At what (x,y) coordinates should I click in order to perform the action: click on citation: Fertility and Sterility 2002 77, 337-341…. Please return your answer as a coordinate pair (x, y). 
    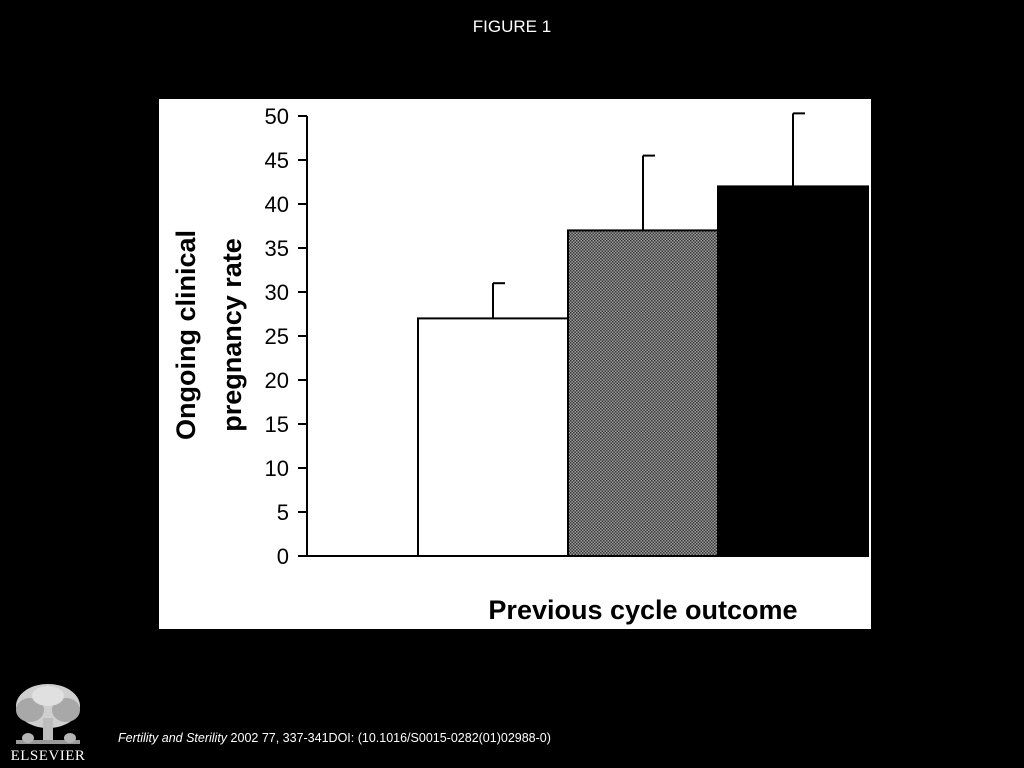
    Looking at the image, I should click on (334, 738).